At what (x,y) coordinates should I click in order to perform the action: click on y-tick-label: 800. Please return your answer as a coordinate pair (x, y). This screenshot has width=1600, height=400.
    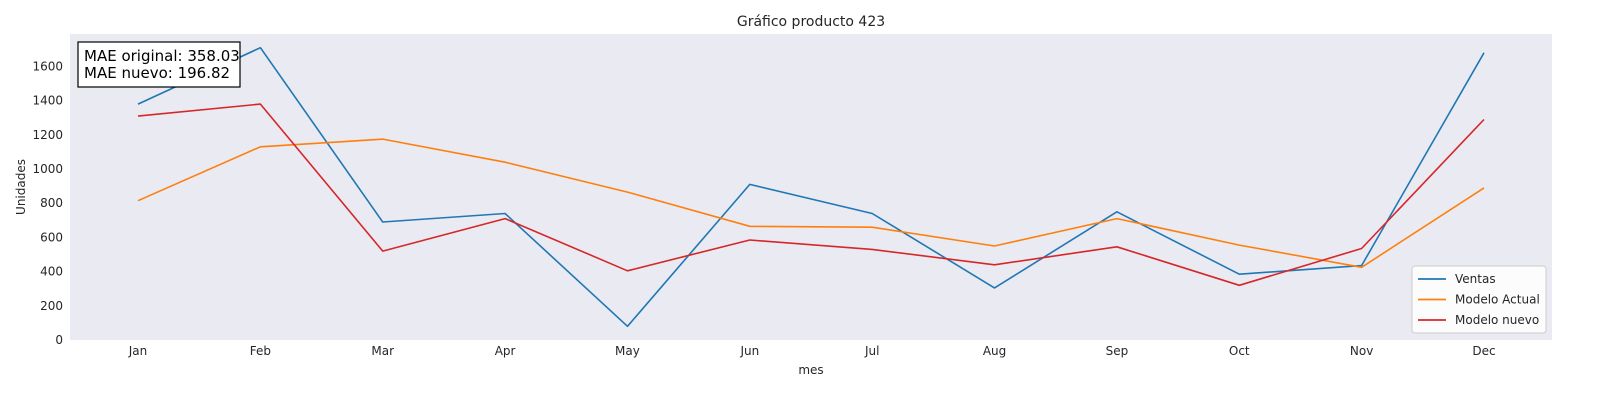
    Looking at the image, I should click on (51, 203).